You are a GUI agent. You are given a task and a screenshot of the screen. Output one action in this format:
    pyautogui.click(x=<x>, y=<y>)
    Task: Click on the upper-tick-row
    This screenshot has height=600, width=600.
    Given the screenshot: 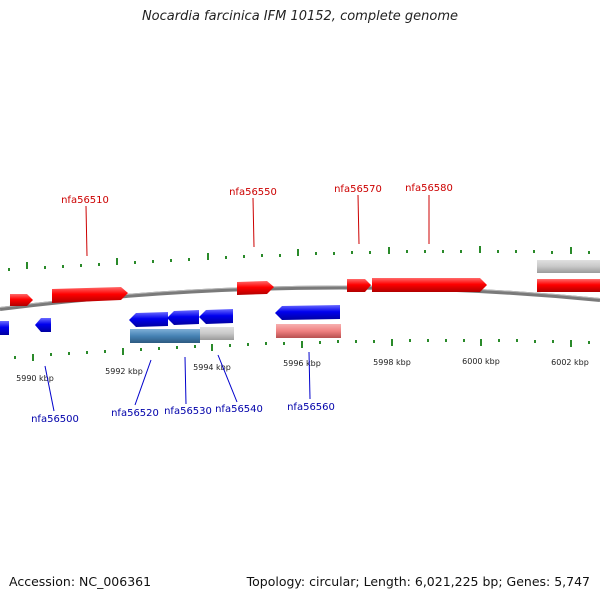 What is the action you would take?
    pyautogui.click(x=299, y=258)
    